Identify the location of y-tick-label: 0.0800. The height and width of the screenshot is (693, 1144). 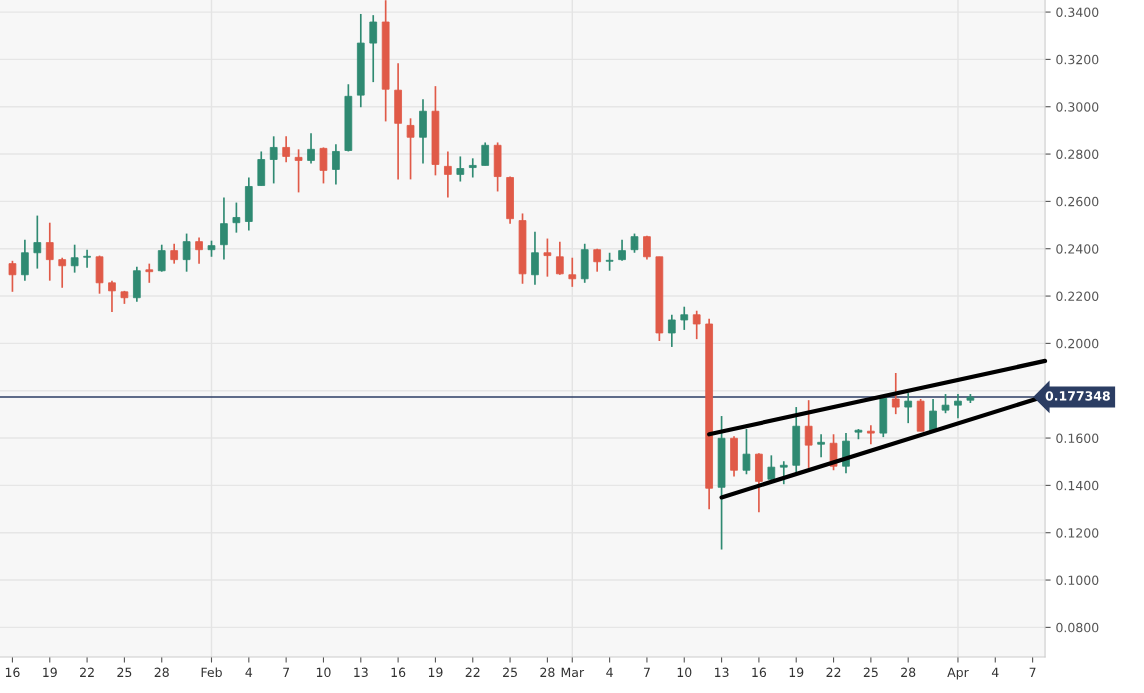
(1077, 627).